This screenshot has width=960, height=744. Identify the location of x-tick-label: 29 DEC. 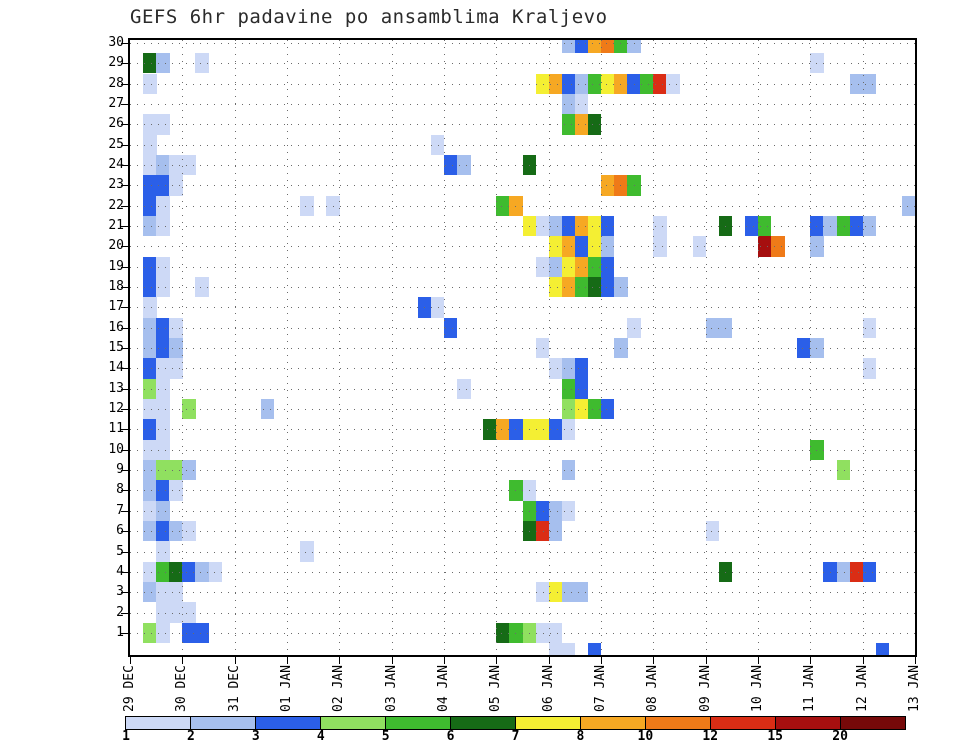
(129, 688).